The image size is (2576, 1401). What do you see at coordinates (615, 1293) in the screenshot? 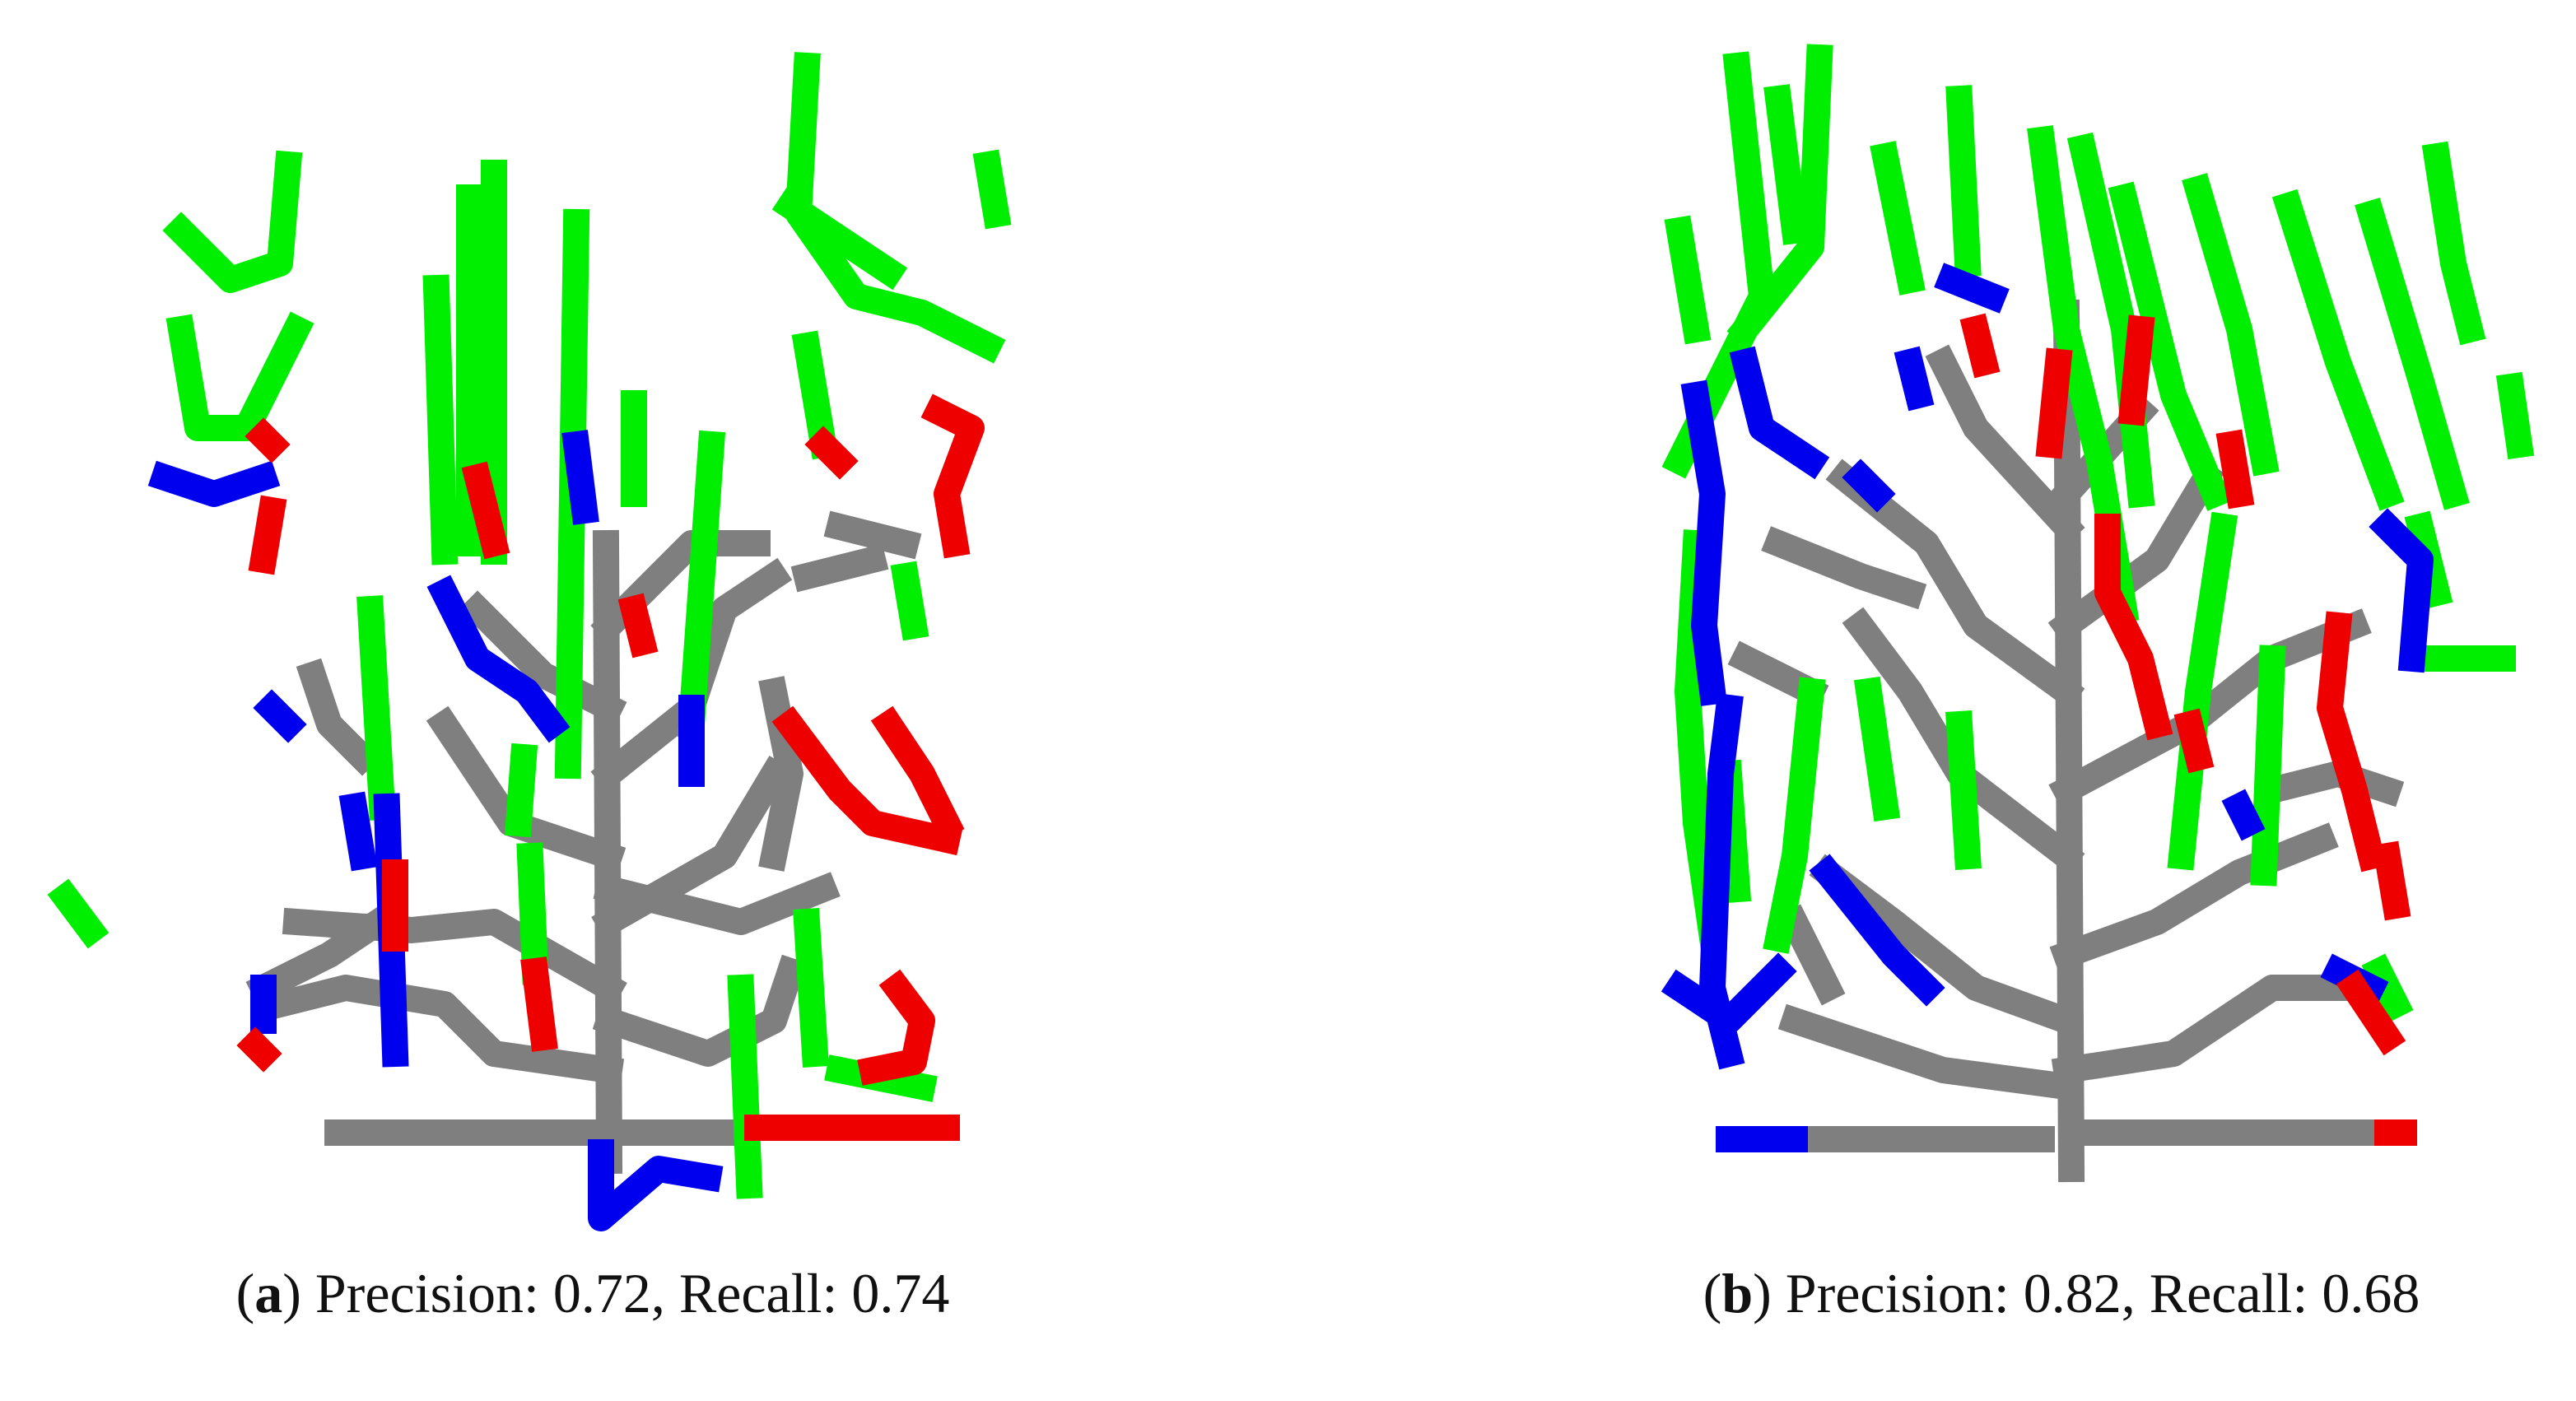
I see `caption-text: ) Precision: 0.72, Recall: 0.74` at bounding box center [615, 1293].